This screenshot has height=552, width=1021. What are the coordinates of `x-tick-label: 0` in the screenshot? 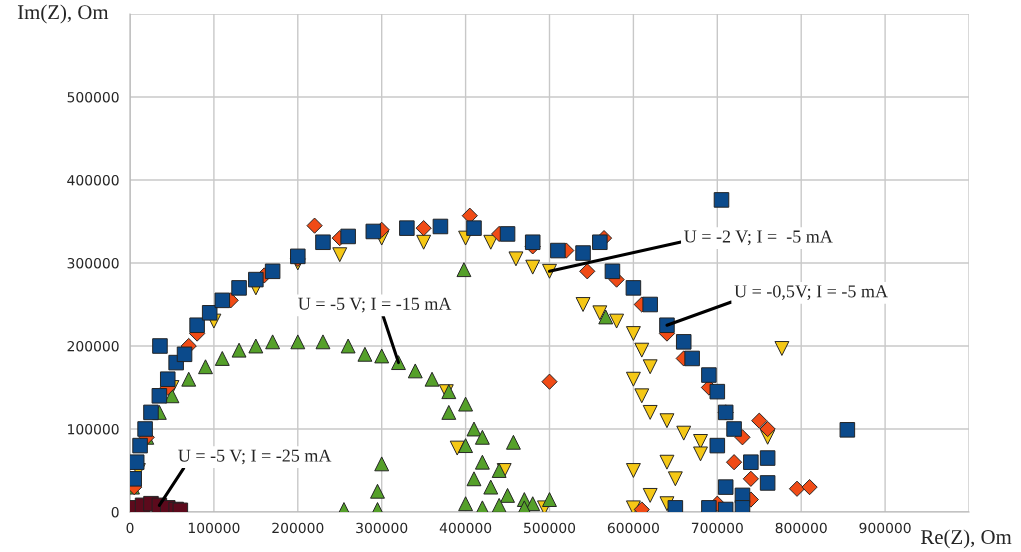 It's located at (130, 528).